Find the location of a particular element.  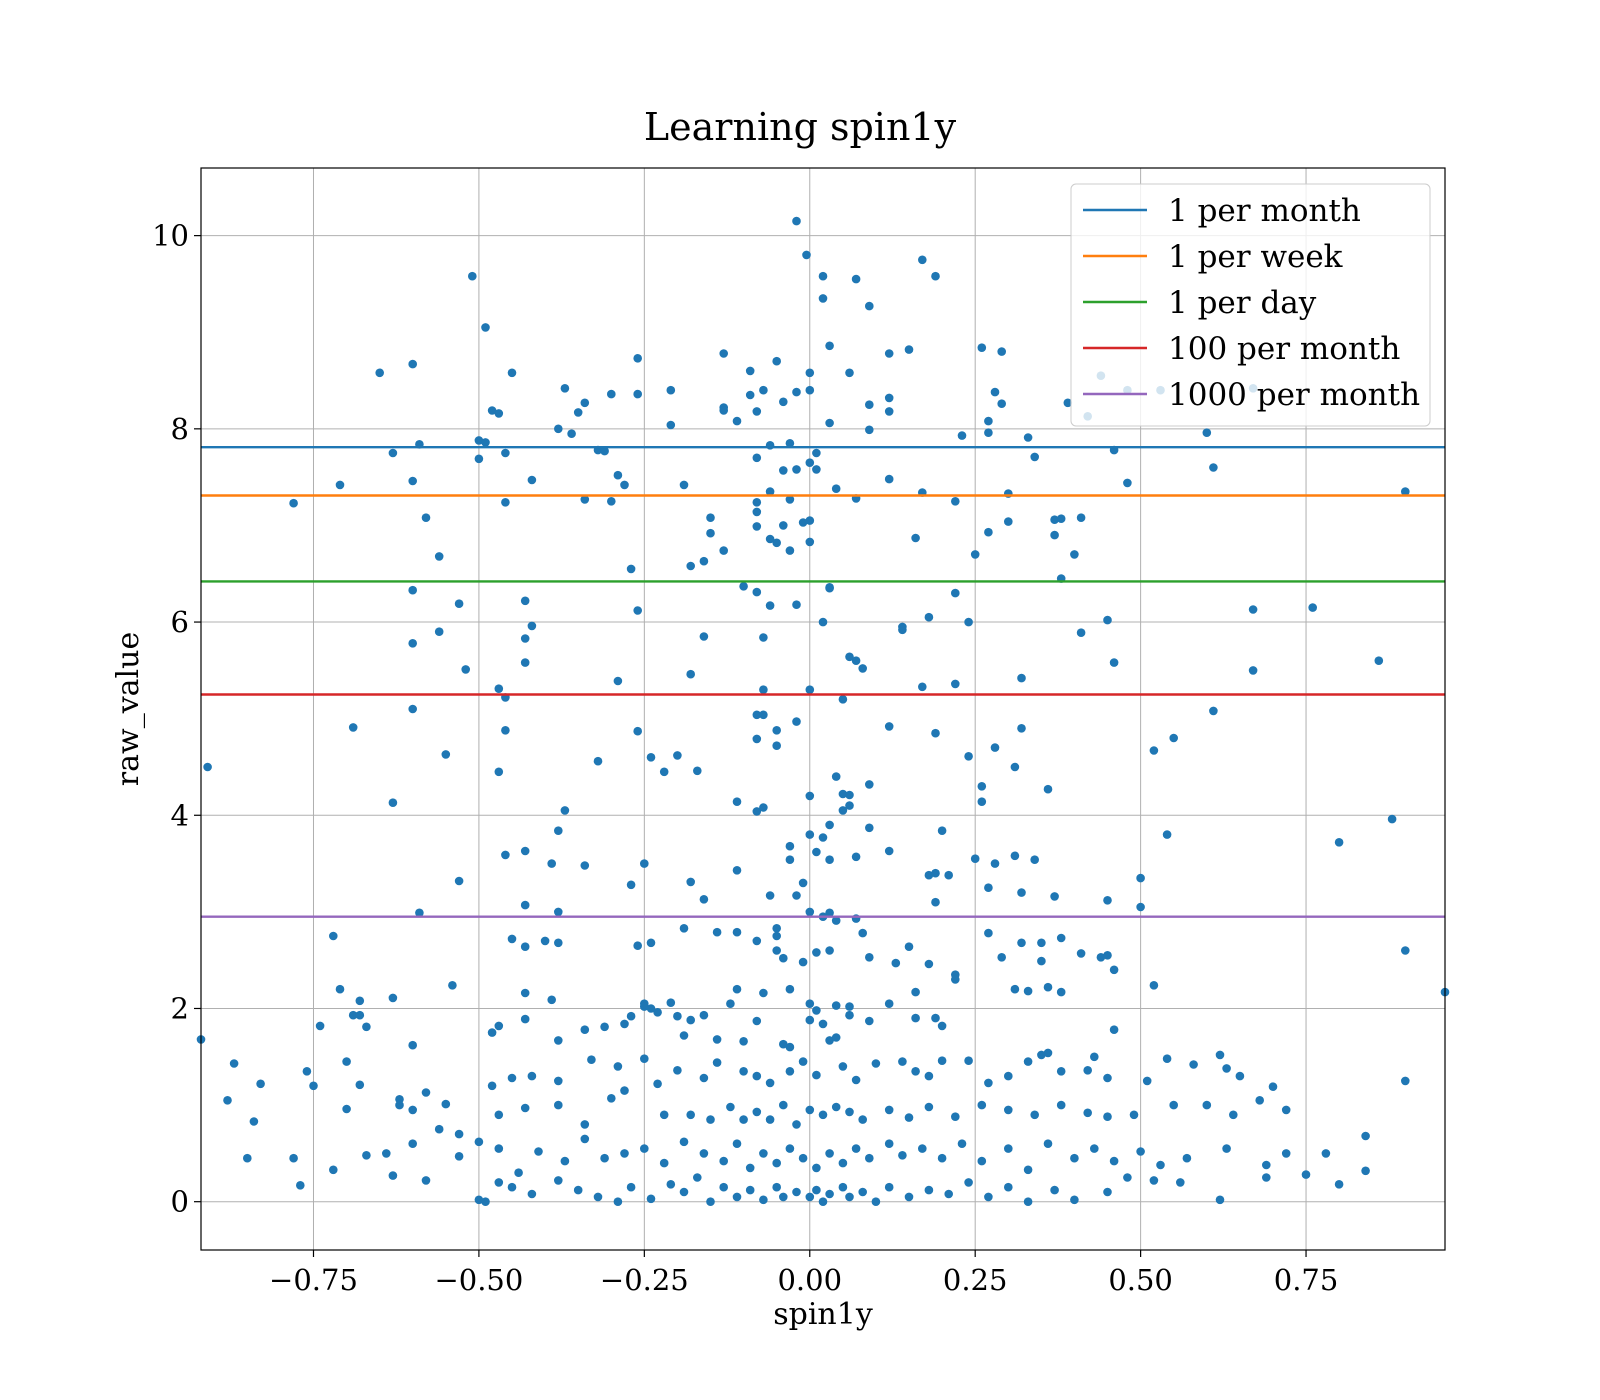

x-axis-ticks: −0.75 −0.50 −0.25 0.00 0.25 0.50 0.75 is located at coordinates (803, 1273).